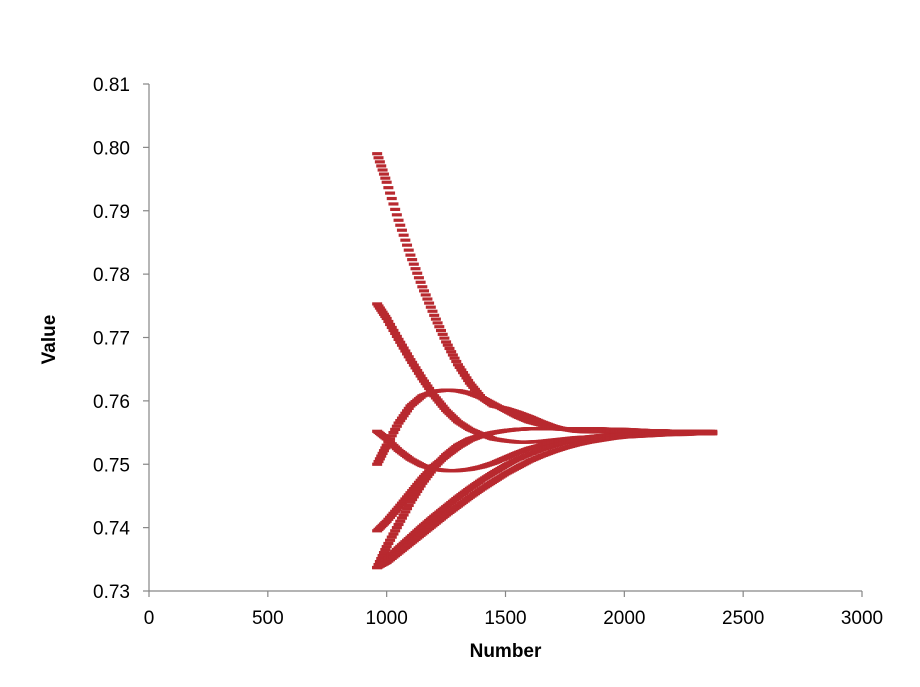  Describe the element at coordinates (506, 651) in the screenshot. I see `x-axis-title: Number` at that location.